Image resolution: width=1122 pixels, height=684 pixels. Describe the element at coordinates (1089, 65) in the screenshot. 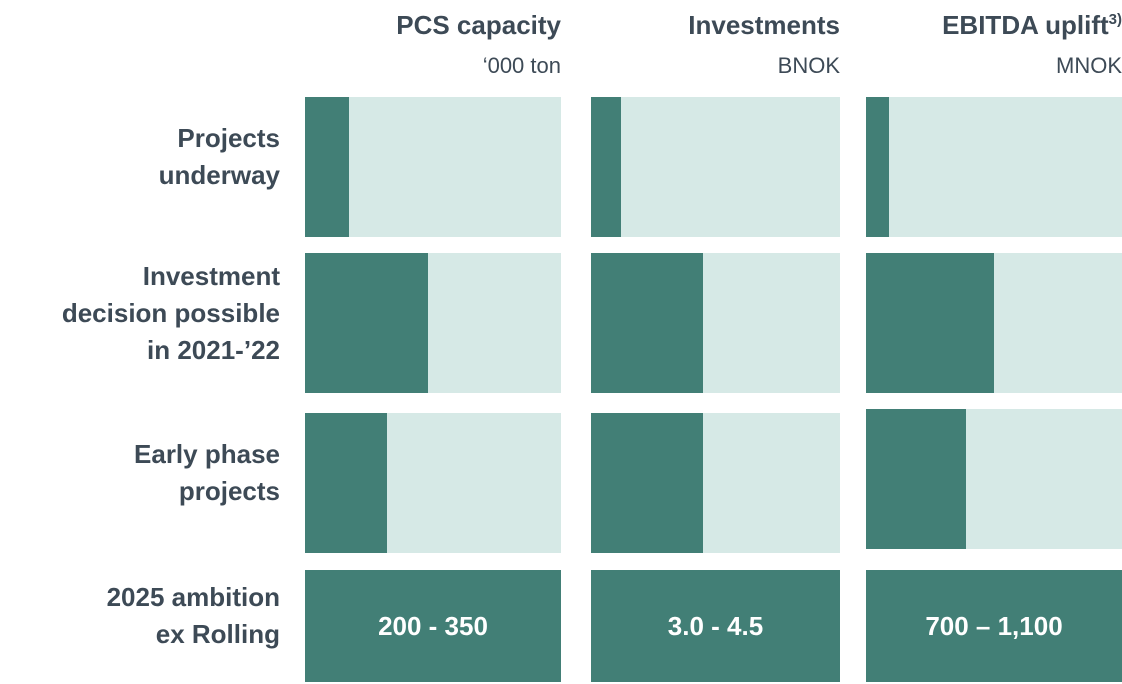

I see `column-unit: MNOK` at that location.